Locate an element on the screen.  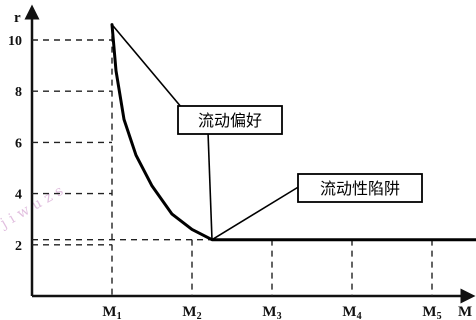
watermark-text: jiwuzs is located at coordinates (35, 206).